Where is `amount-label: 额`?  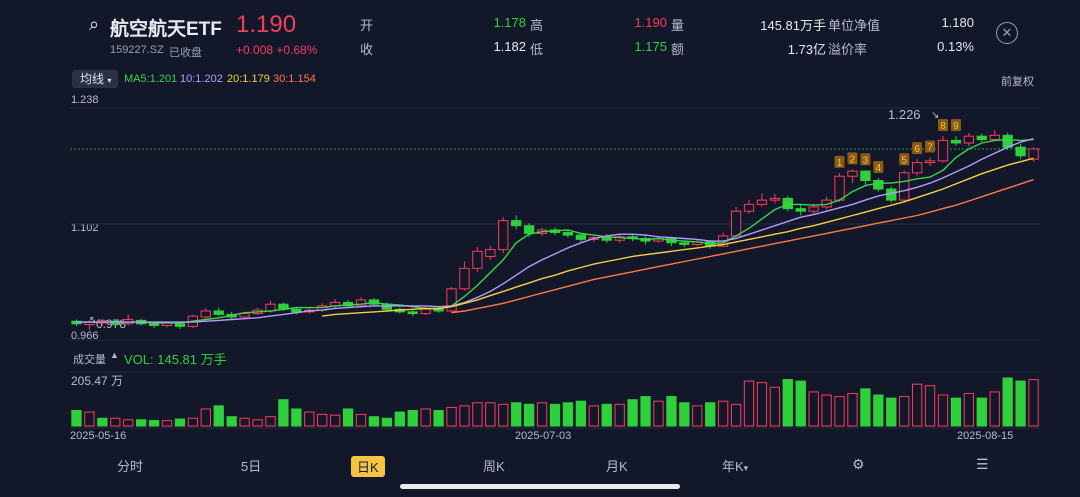 amount-label: 额 is located at coordinates (678, 49).